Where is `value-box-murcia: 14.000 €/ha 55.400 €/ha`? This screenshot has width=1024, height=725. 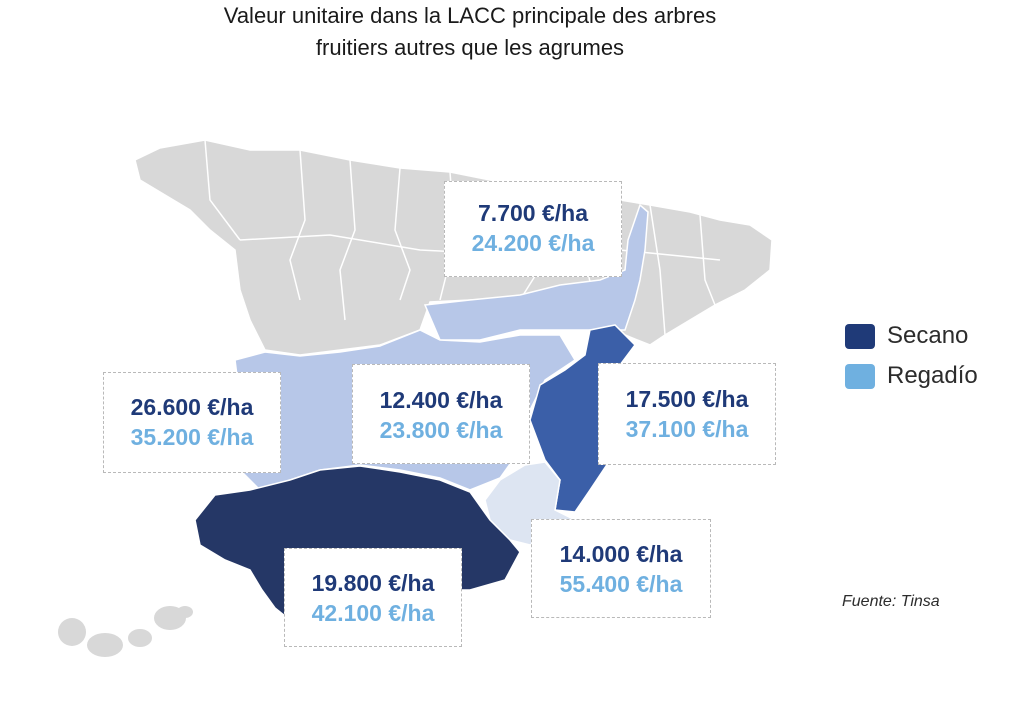
value-box-murcia: 14.000 €/ha 55.400 €/ha is located at coordinates (621, 568).